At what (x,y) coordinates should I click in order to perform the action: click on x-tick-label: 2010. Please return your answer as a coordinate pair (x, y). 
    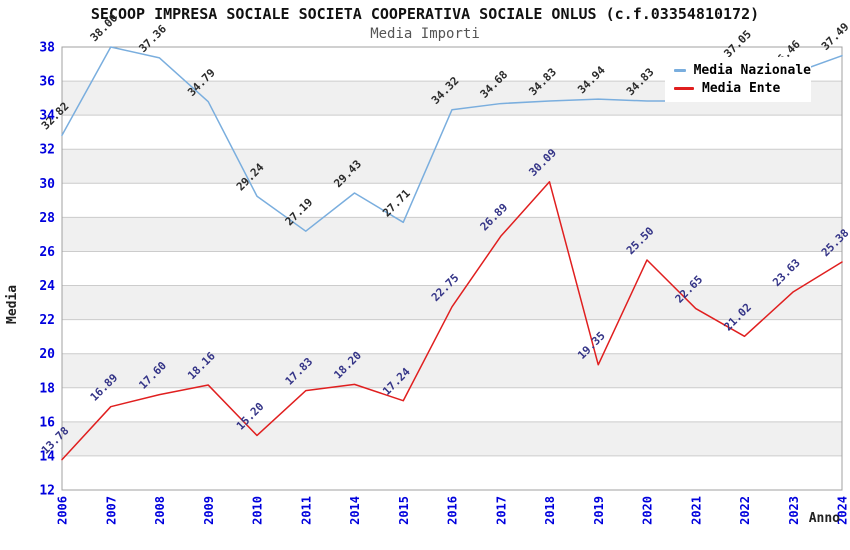
    Looking at the image, I should click on (258, 510).